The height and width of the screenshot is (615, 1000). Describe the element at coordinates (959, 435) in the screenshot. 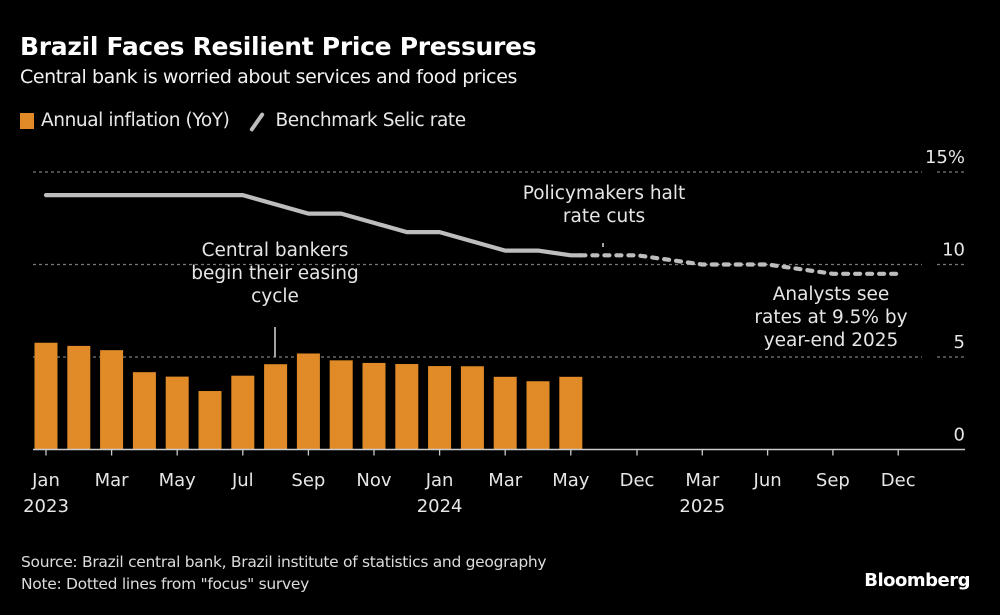

I see `y-tick-label: 0` at that location.